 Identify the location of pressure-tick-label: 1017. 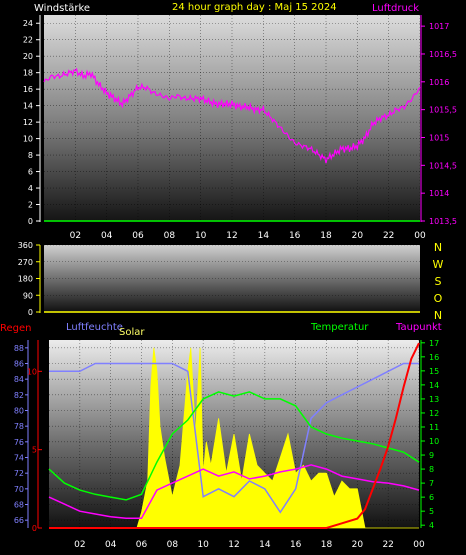
(439, 26).